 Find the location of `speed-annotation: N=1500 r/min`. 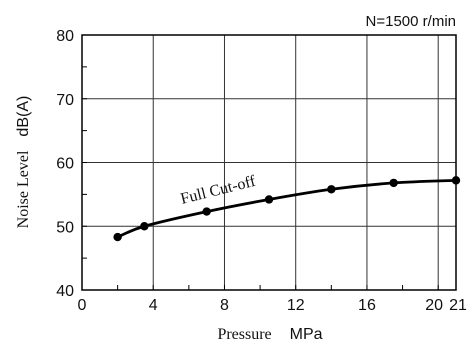

speed-annotation: N=1500 r/min is located at coordinates (411, 21).